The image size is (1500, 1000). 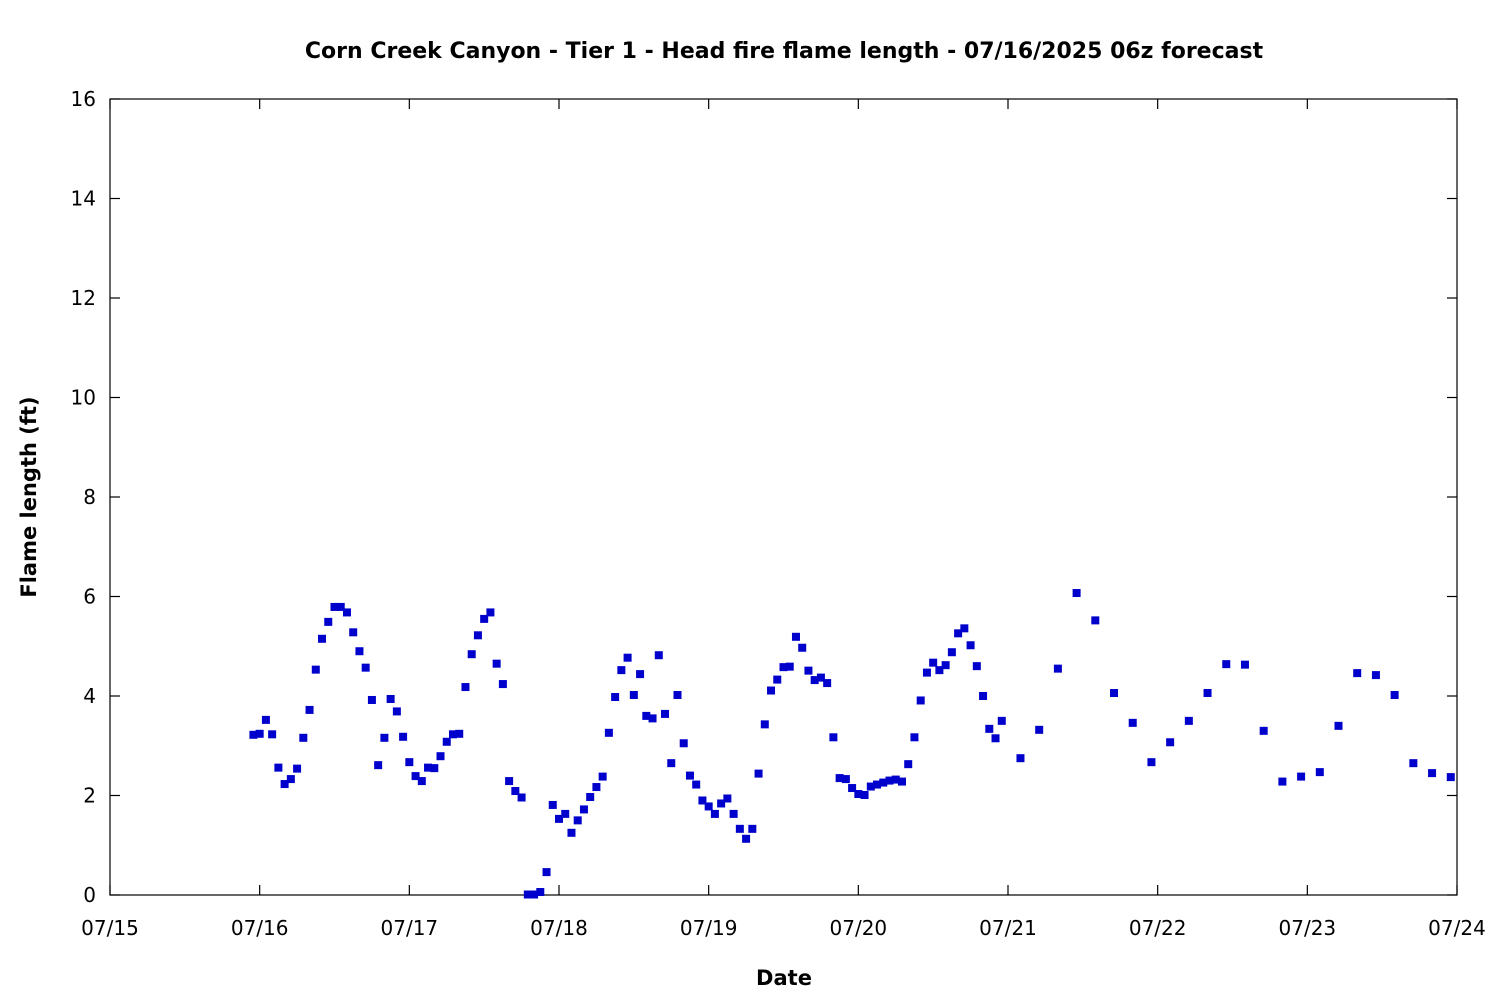 What do you see at coordinates (1008, 928) in the screenshot?
I see `x-tick-label: 07/21` at bounding box center [1008, 928].